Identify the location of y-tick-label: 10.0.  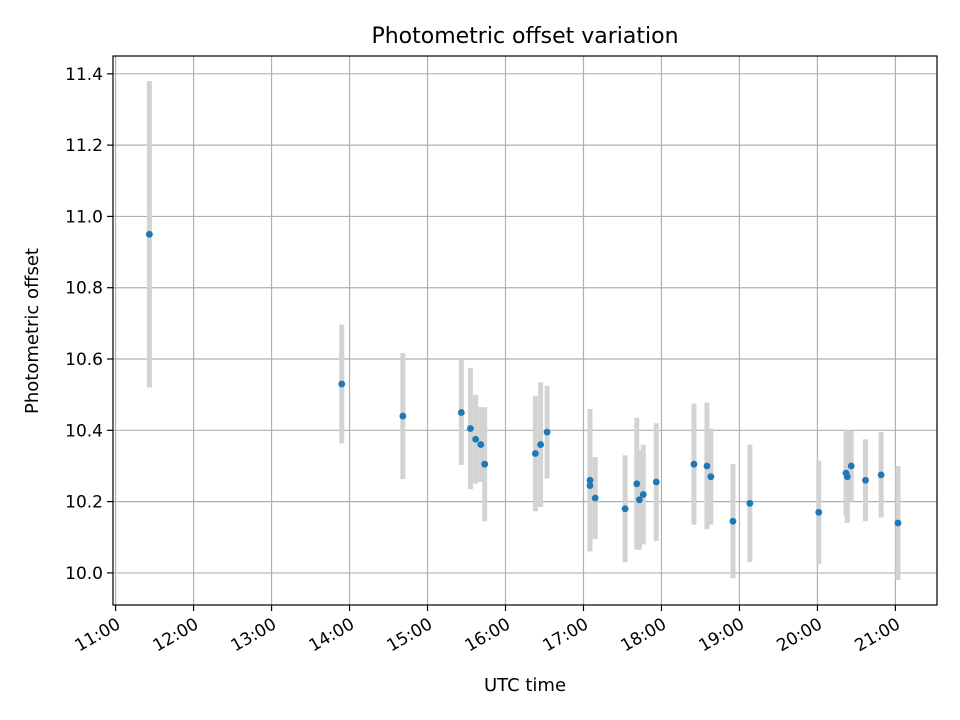
(84, 574).